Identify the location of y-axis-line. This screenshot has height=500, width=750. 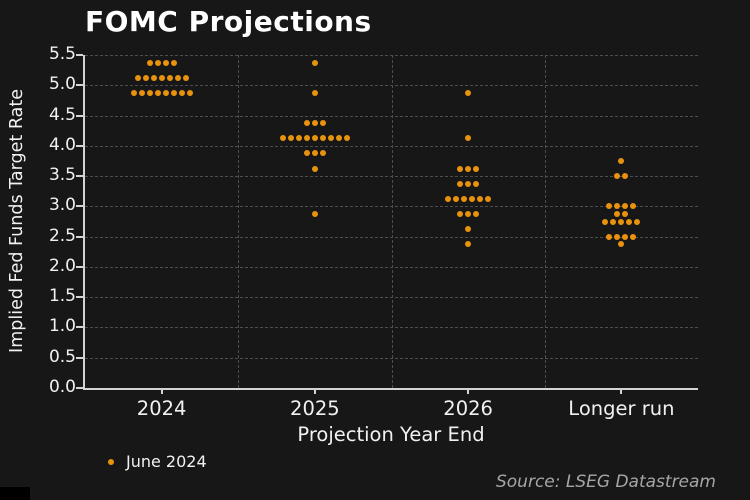
(84, 222).